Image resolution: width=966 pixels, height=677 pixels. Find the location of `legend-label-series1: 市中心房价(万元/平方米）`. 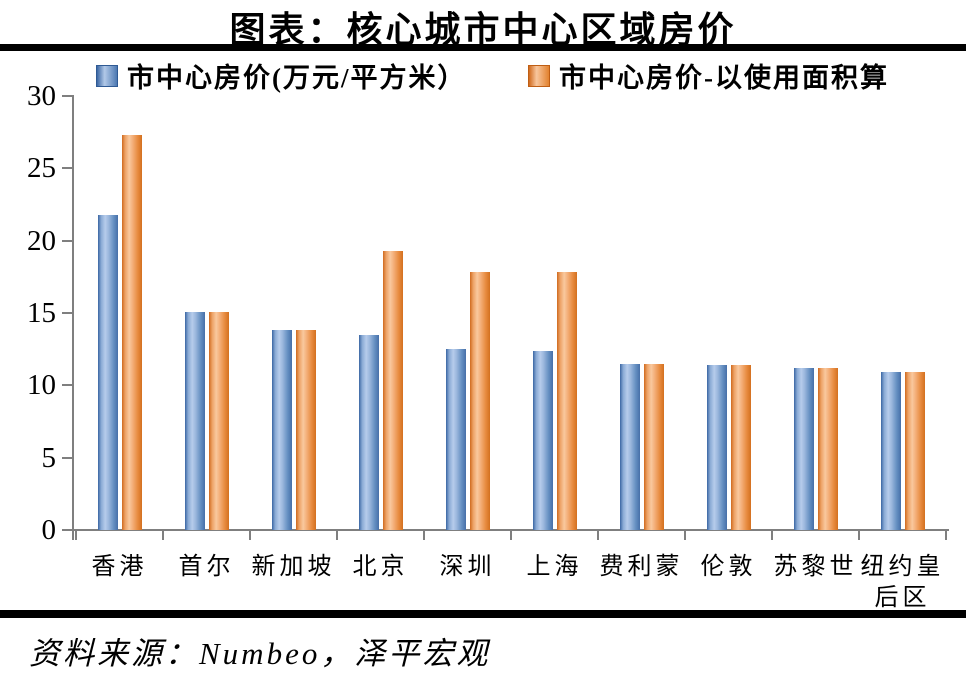

legend-label-series1: 市中心房价(万元/平方米） is located at coordinates (297, 78).